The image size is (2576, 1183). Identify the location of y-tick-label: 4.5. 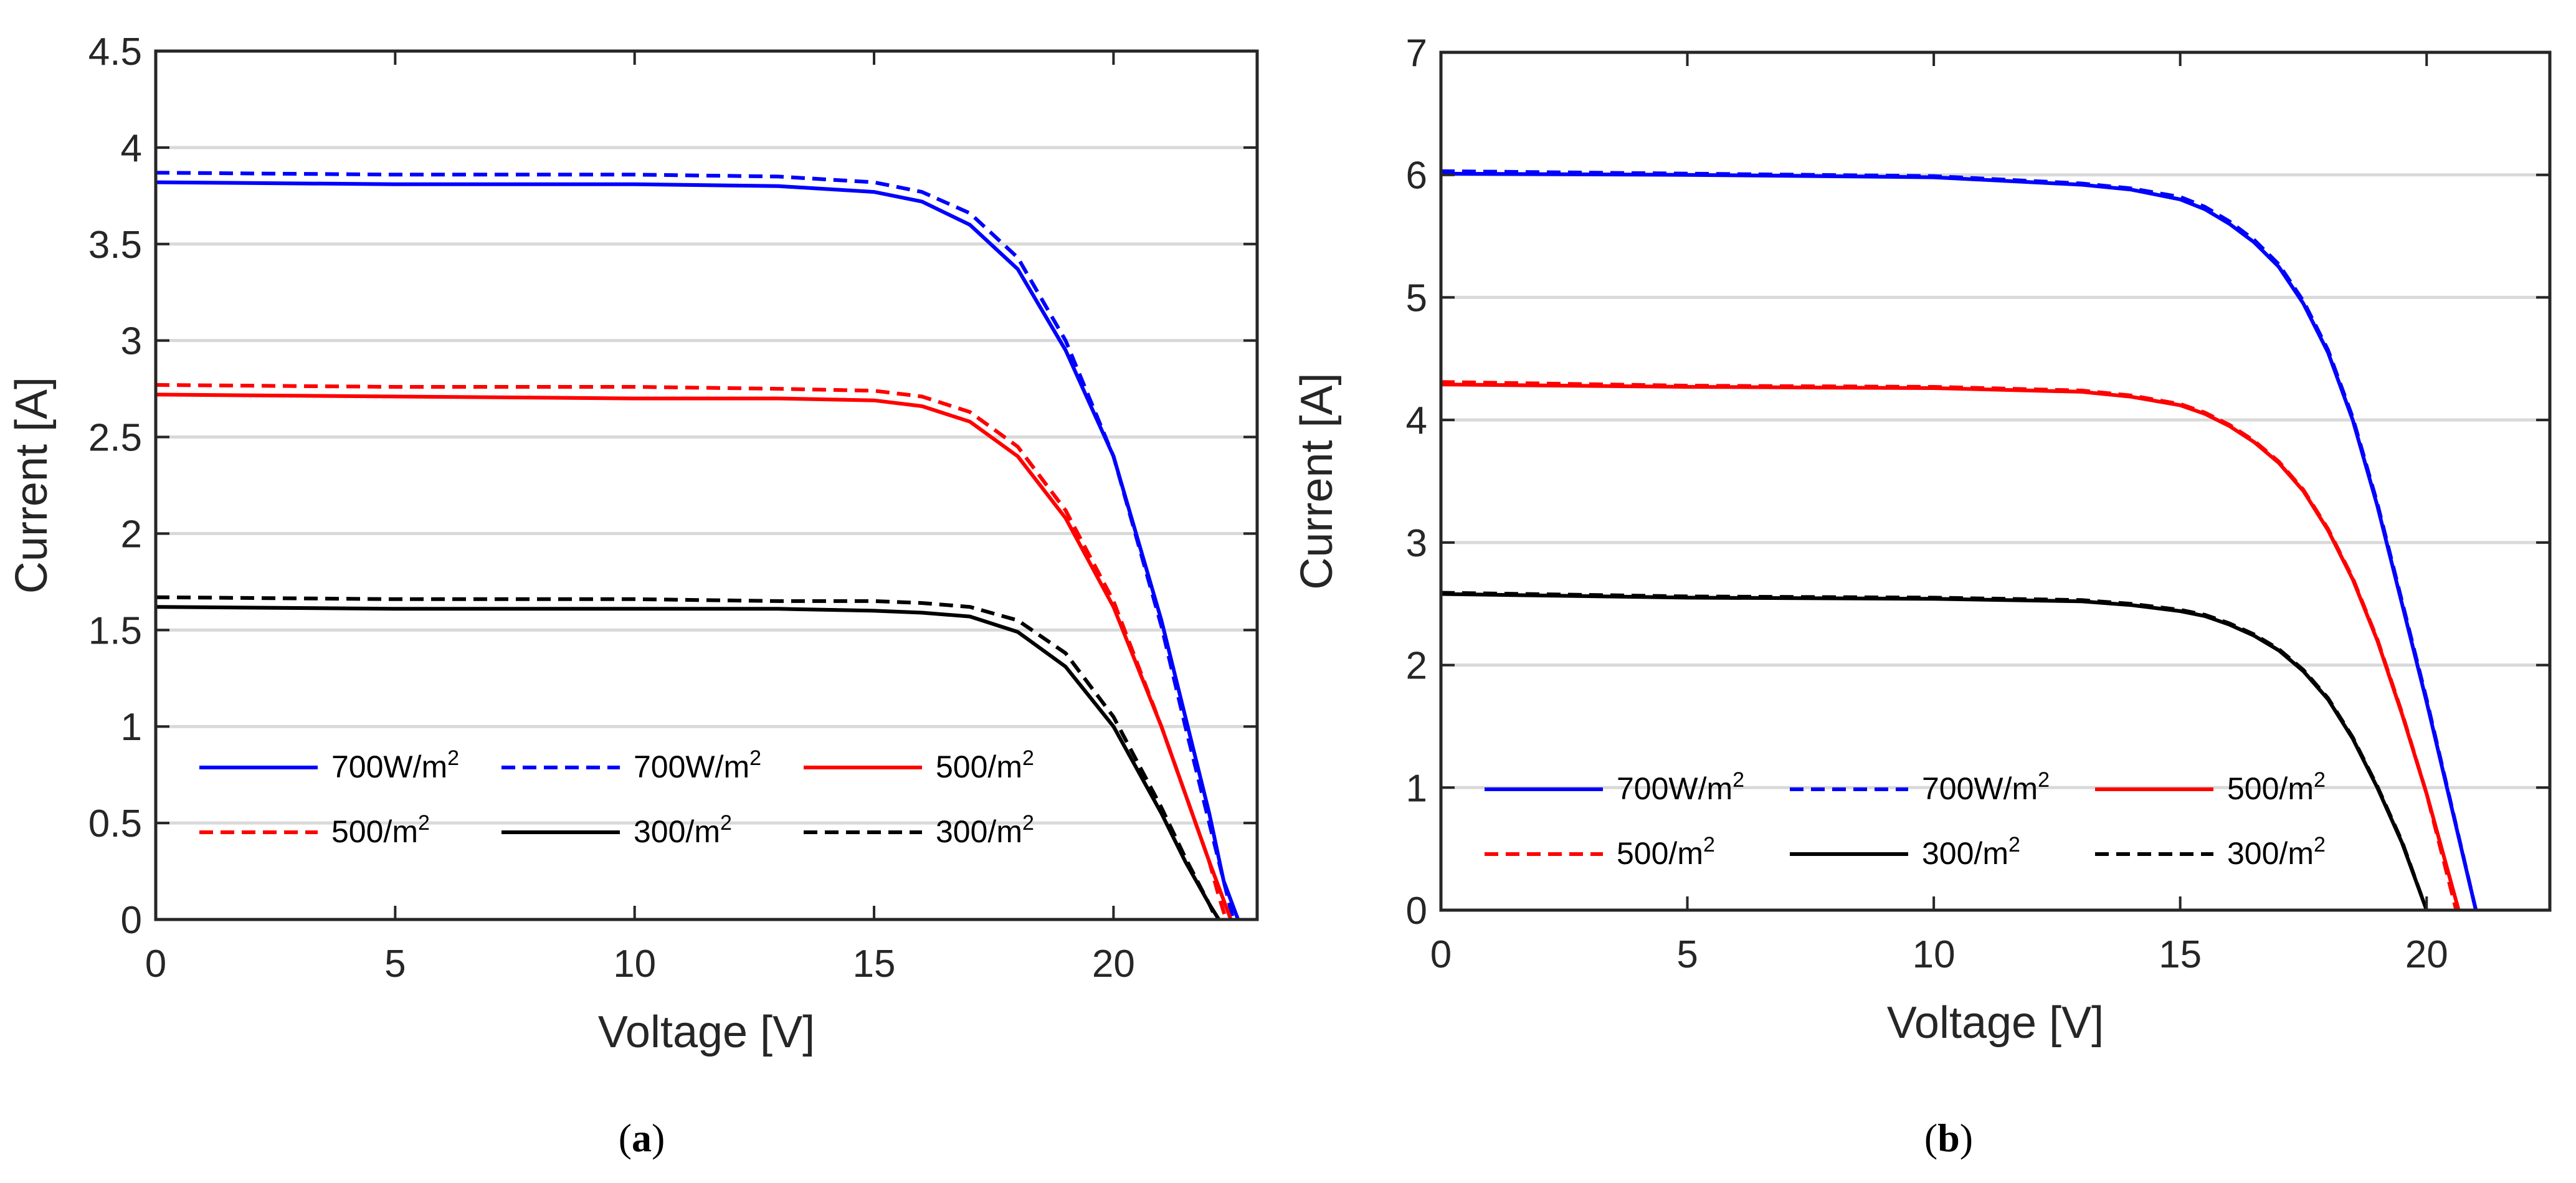
(115, 52).